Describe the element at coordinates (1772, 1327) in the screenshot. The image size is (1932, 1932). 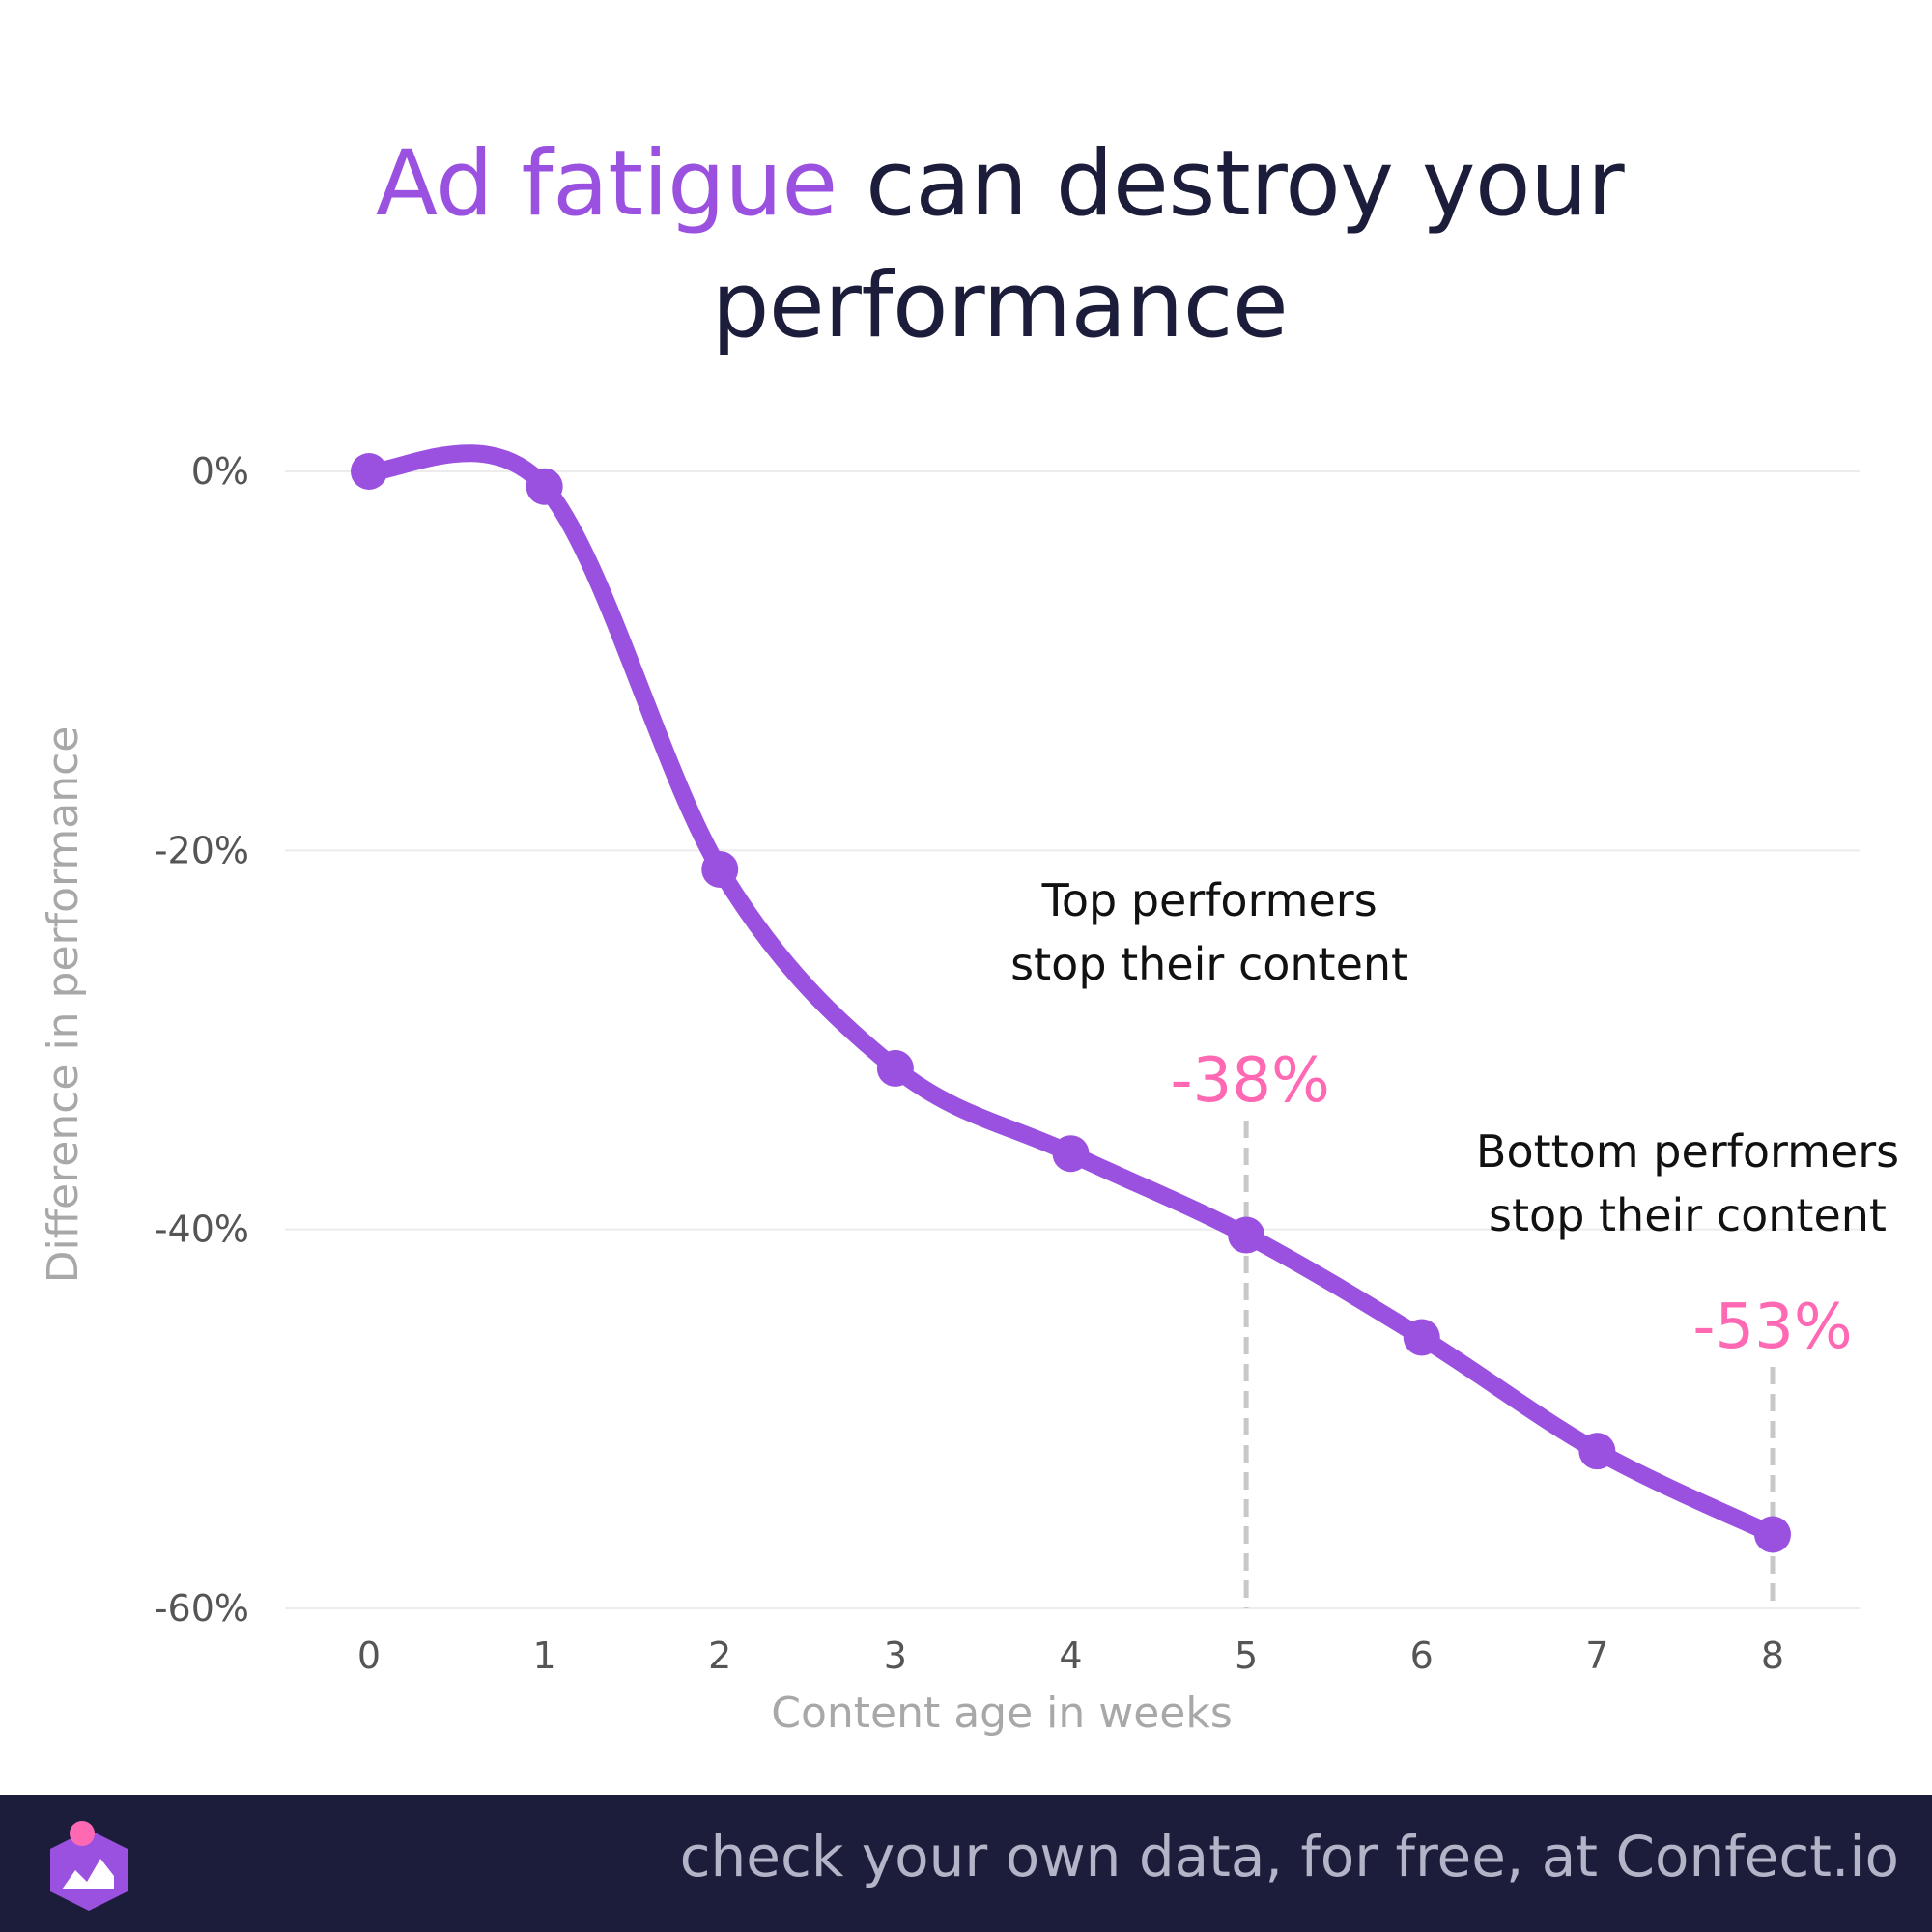
I see `annotation-value: -53%` at that location.